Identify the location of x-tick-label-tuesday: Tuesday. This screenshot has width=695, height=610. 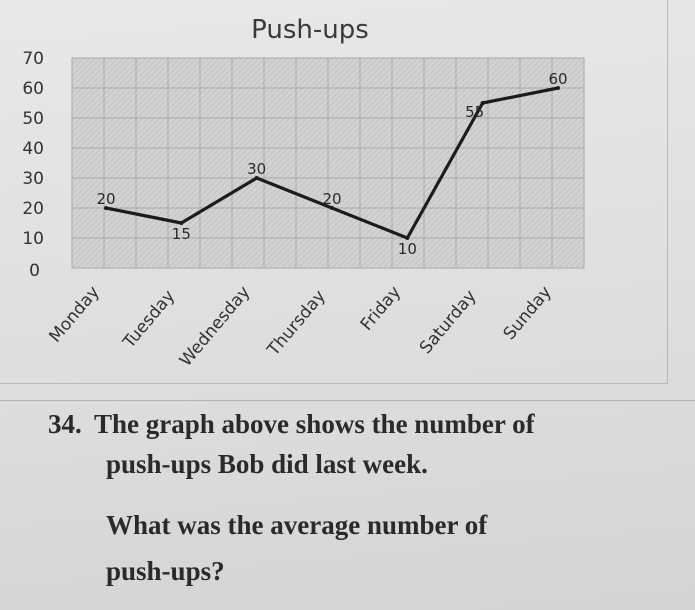
(149, 319).